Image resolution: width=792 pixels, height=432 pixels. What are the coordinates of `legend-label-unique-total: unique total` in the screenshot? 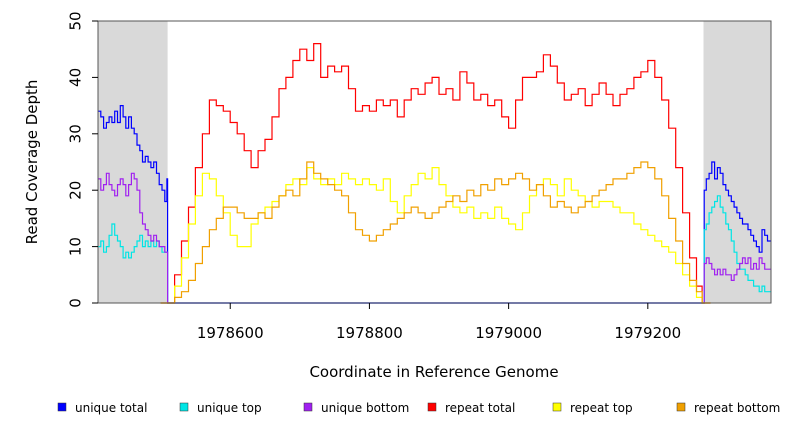 It's located at (111, 408).